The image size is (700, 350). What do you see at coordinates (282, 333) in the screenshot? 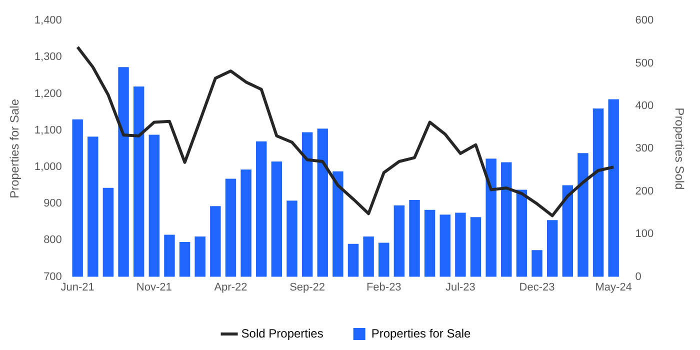
I see `legend-label: Sold Properties` at bounding box center [282, 333].